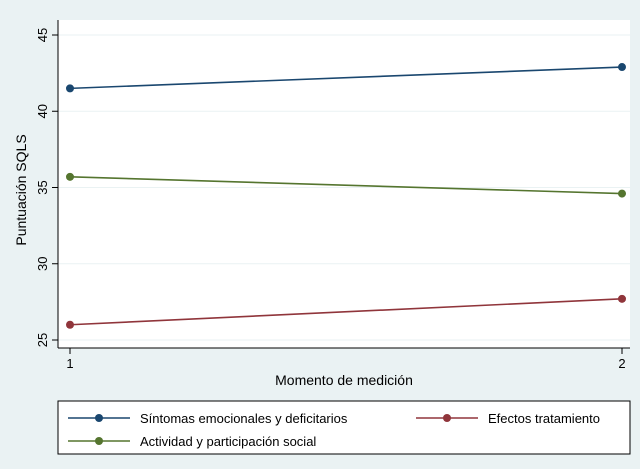  Describe the element at coordinates (69, 363) in the screenshot. I see `x-tick-label: 1` at that location.